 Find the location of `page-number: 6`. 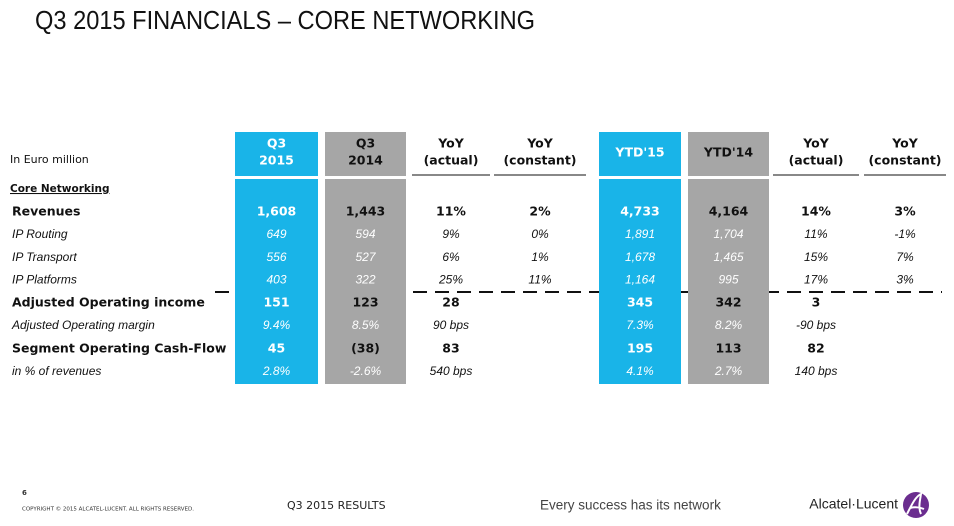

page-number: 6 is located at coordinates (24, 493).